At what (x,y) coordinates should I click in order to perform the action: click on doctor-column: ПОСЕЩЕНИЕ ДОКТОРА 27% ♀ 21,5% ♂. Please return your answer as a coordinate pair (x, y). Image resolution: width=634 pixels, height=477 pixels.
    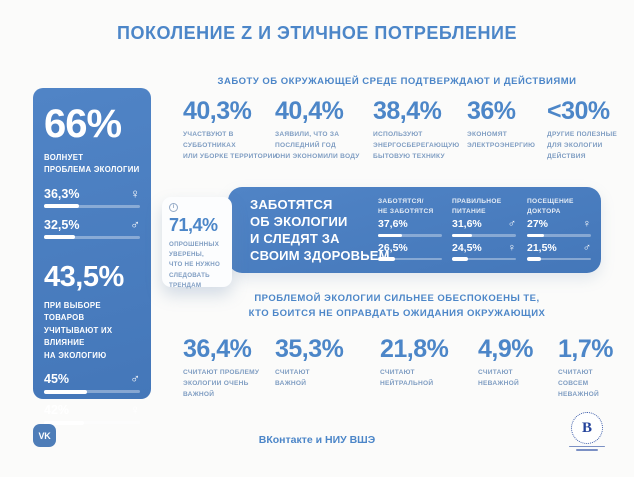
    Looking at the image, I should click on (559, 229).